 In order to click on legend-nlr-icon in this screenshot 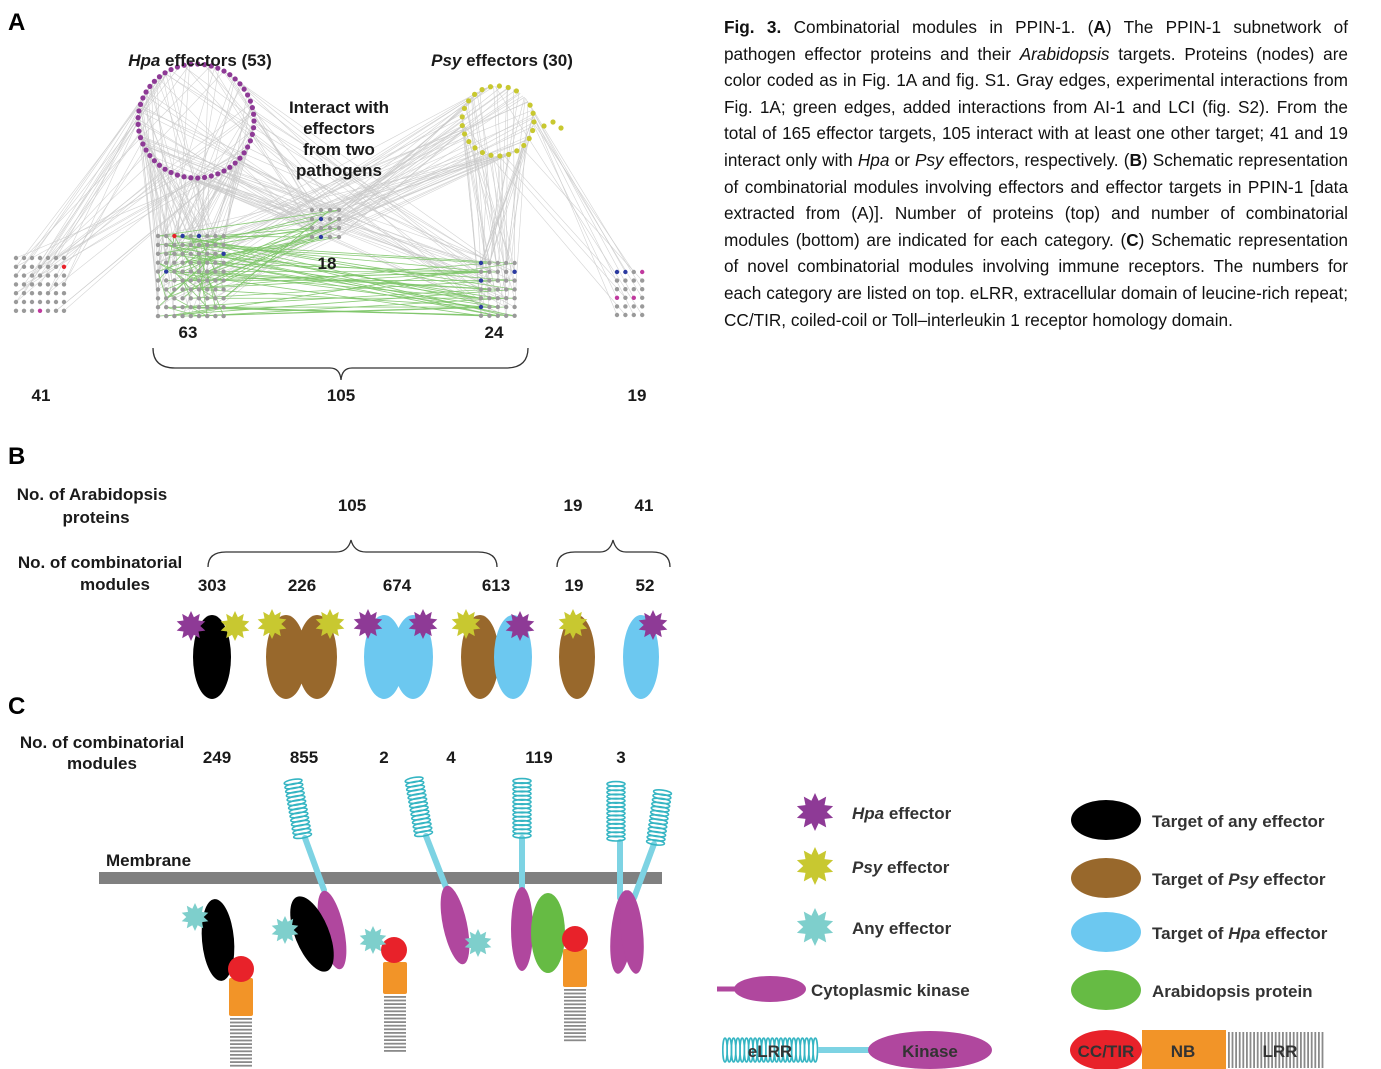, I will do `click(1197, 1049)`.